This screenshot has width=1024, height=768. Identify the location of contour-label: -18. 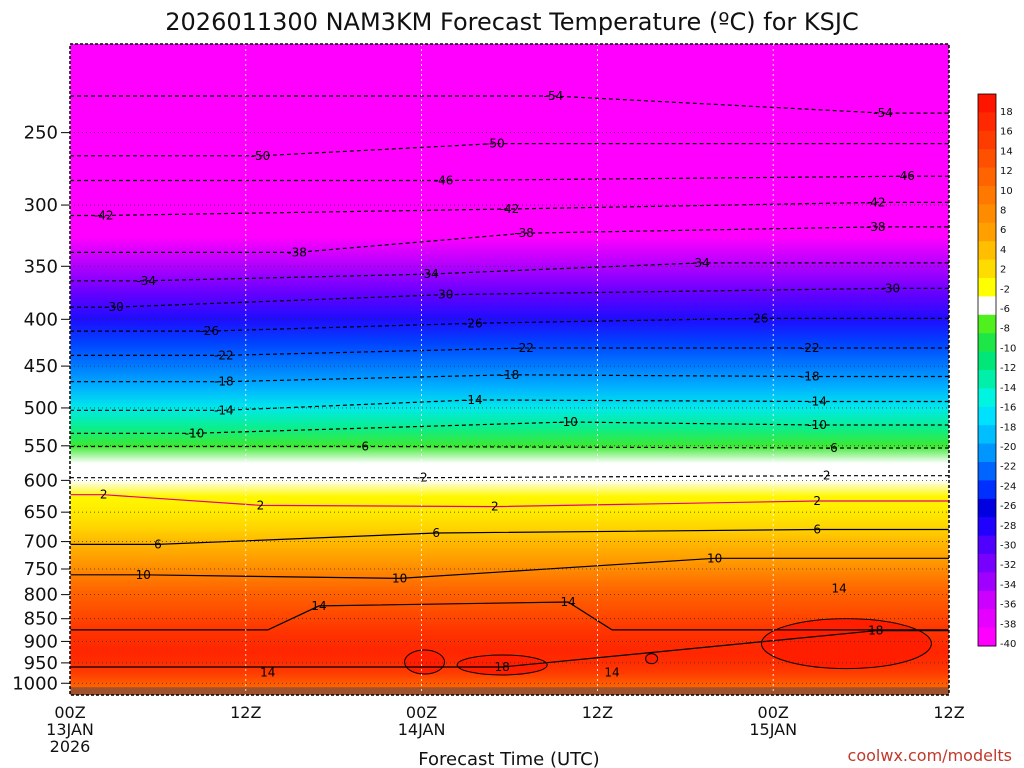
(810, 377).